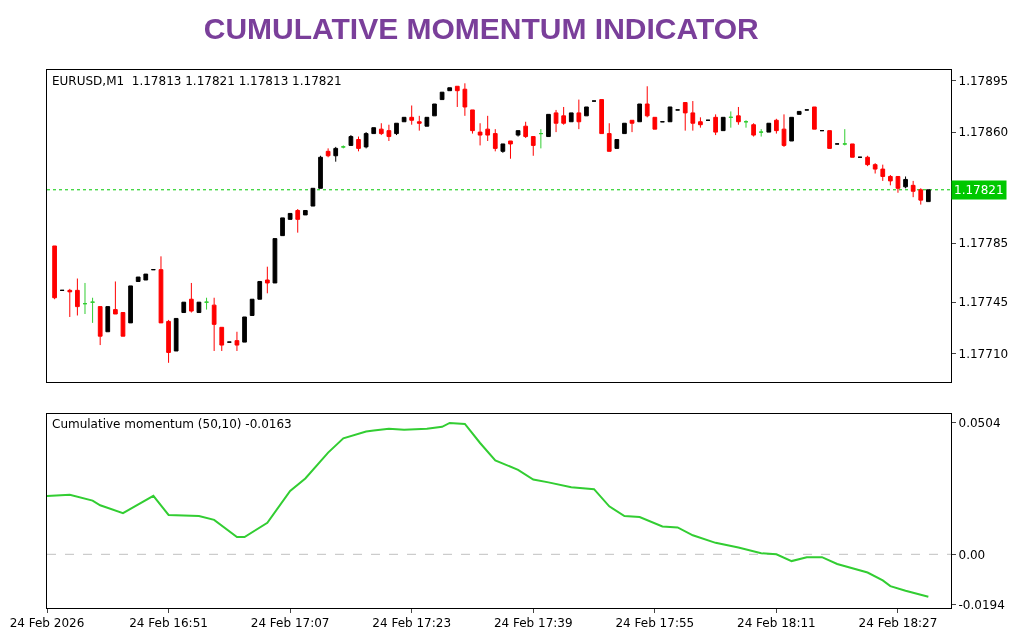 The image size is (1024, 640). What do you see at coordinates (655, 623) in the screenshot?
I see `x-tick-label: 24 Feb 17:55` at bounding box center [655, 623].